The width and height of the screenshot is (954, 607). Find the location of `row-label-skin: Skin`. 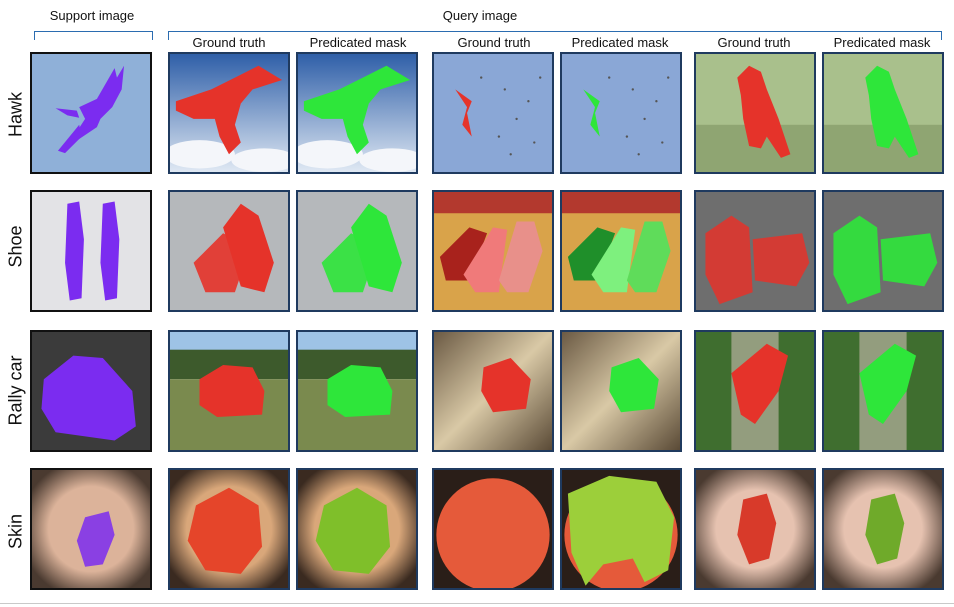

row-label-skin: Skin is located at coordinates (15, 532).